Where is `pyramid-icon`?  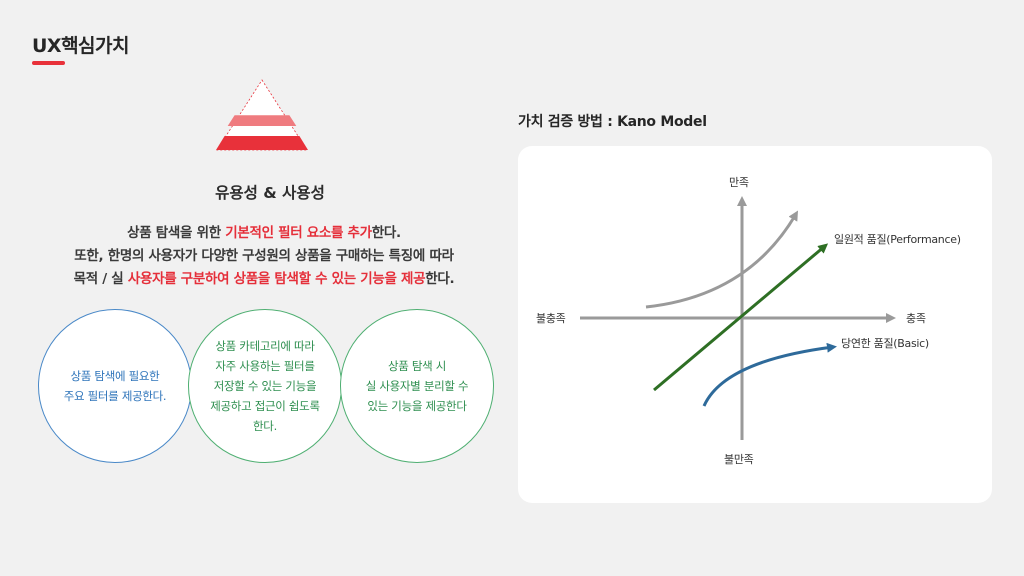 pyramid-icon is located at coordinates (262, 115).